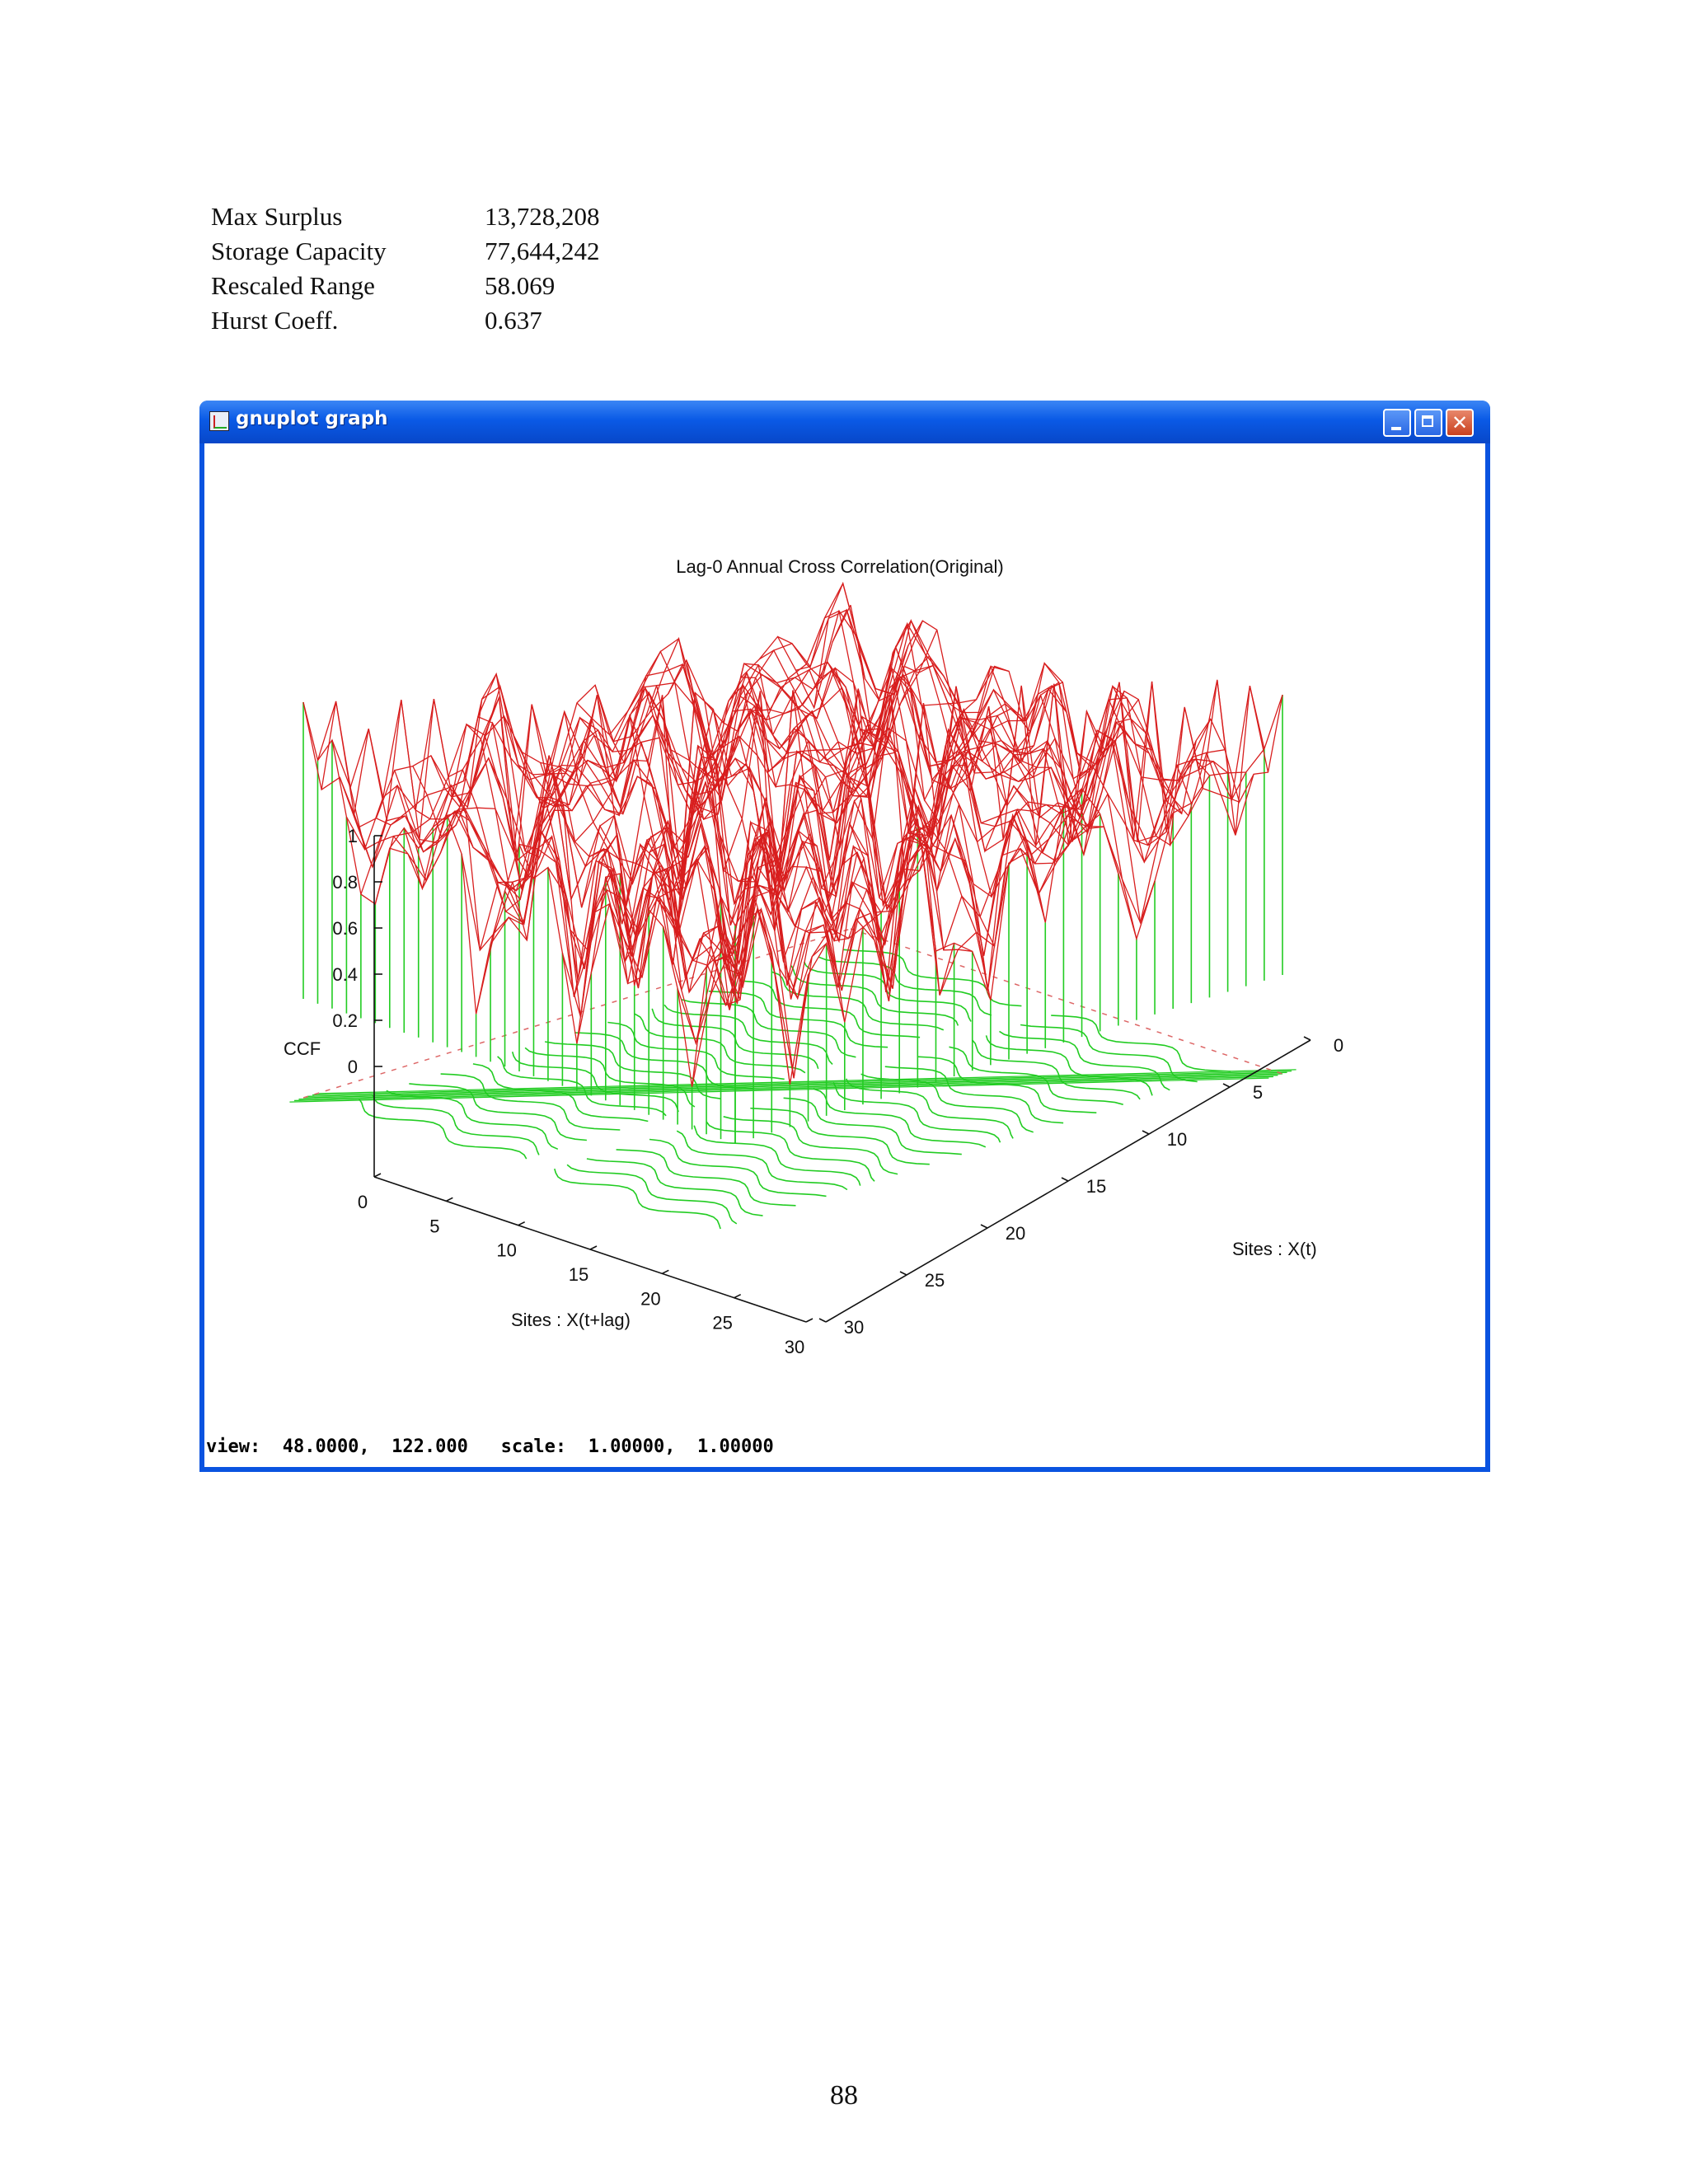  Describe the element at coordinates (1460, 423) in the screenshot. I see `close-icon: ✕` at that location.